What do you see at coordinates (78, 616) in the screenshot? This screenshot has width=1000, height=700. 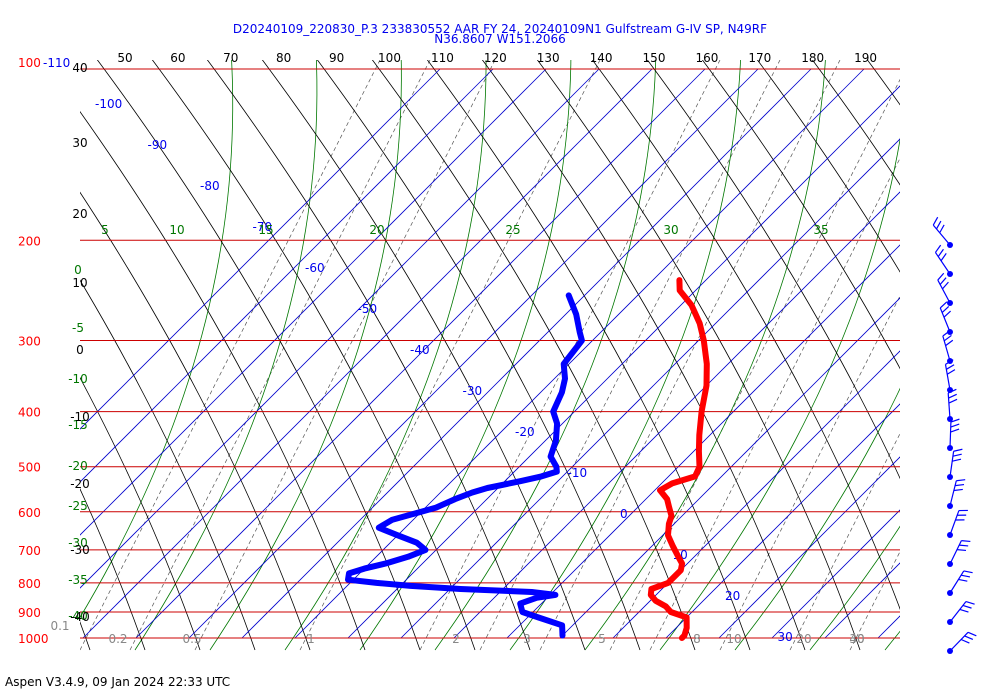 I see `theta-e-left-label: -40` at bounding box center [78, 616].